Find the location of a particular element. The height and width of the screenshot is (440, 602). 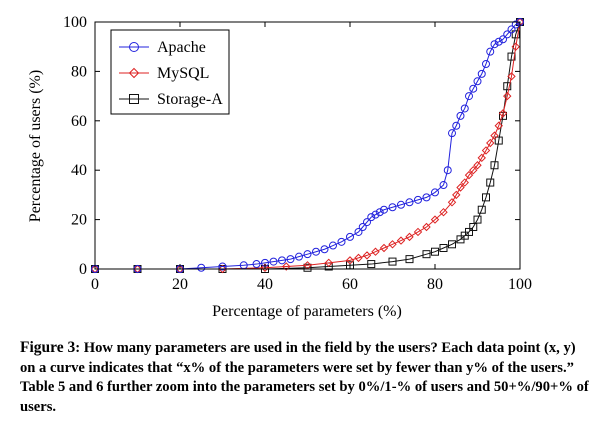

y-tick-label: 60 is located at coordinates (79, 121).